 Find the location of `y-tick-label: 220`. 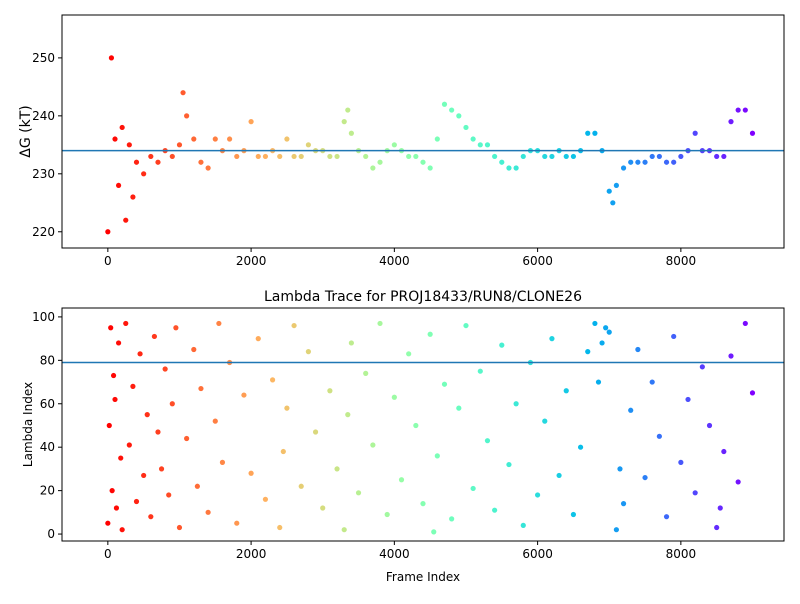

y-tick-label: 220 is located at coordinates (43, 232).